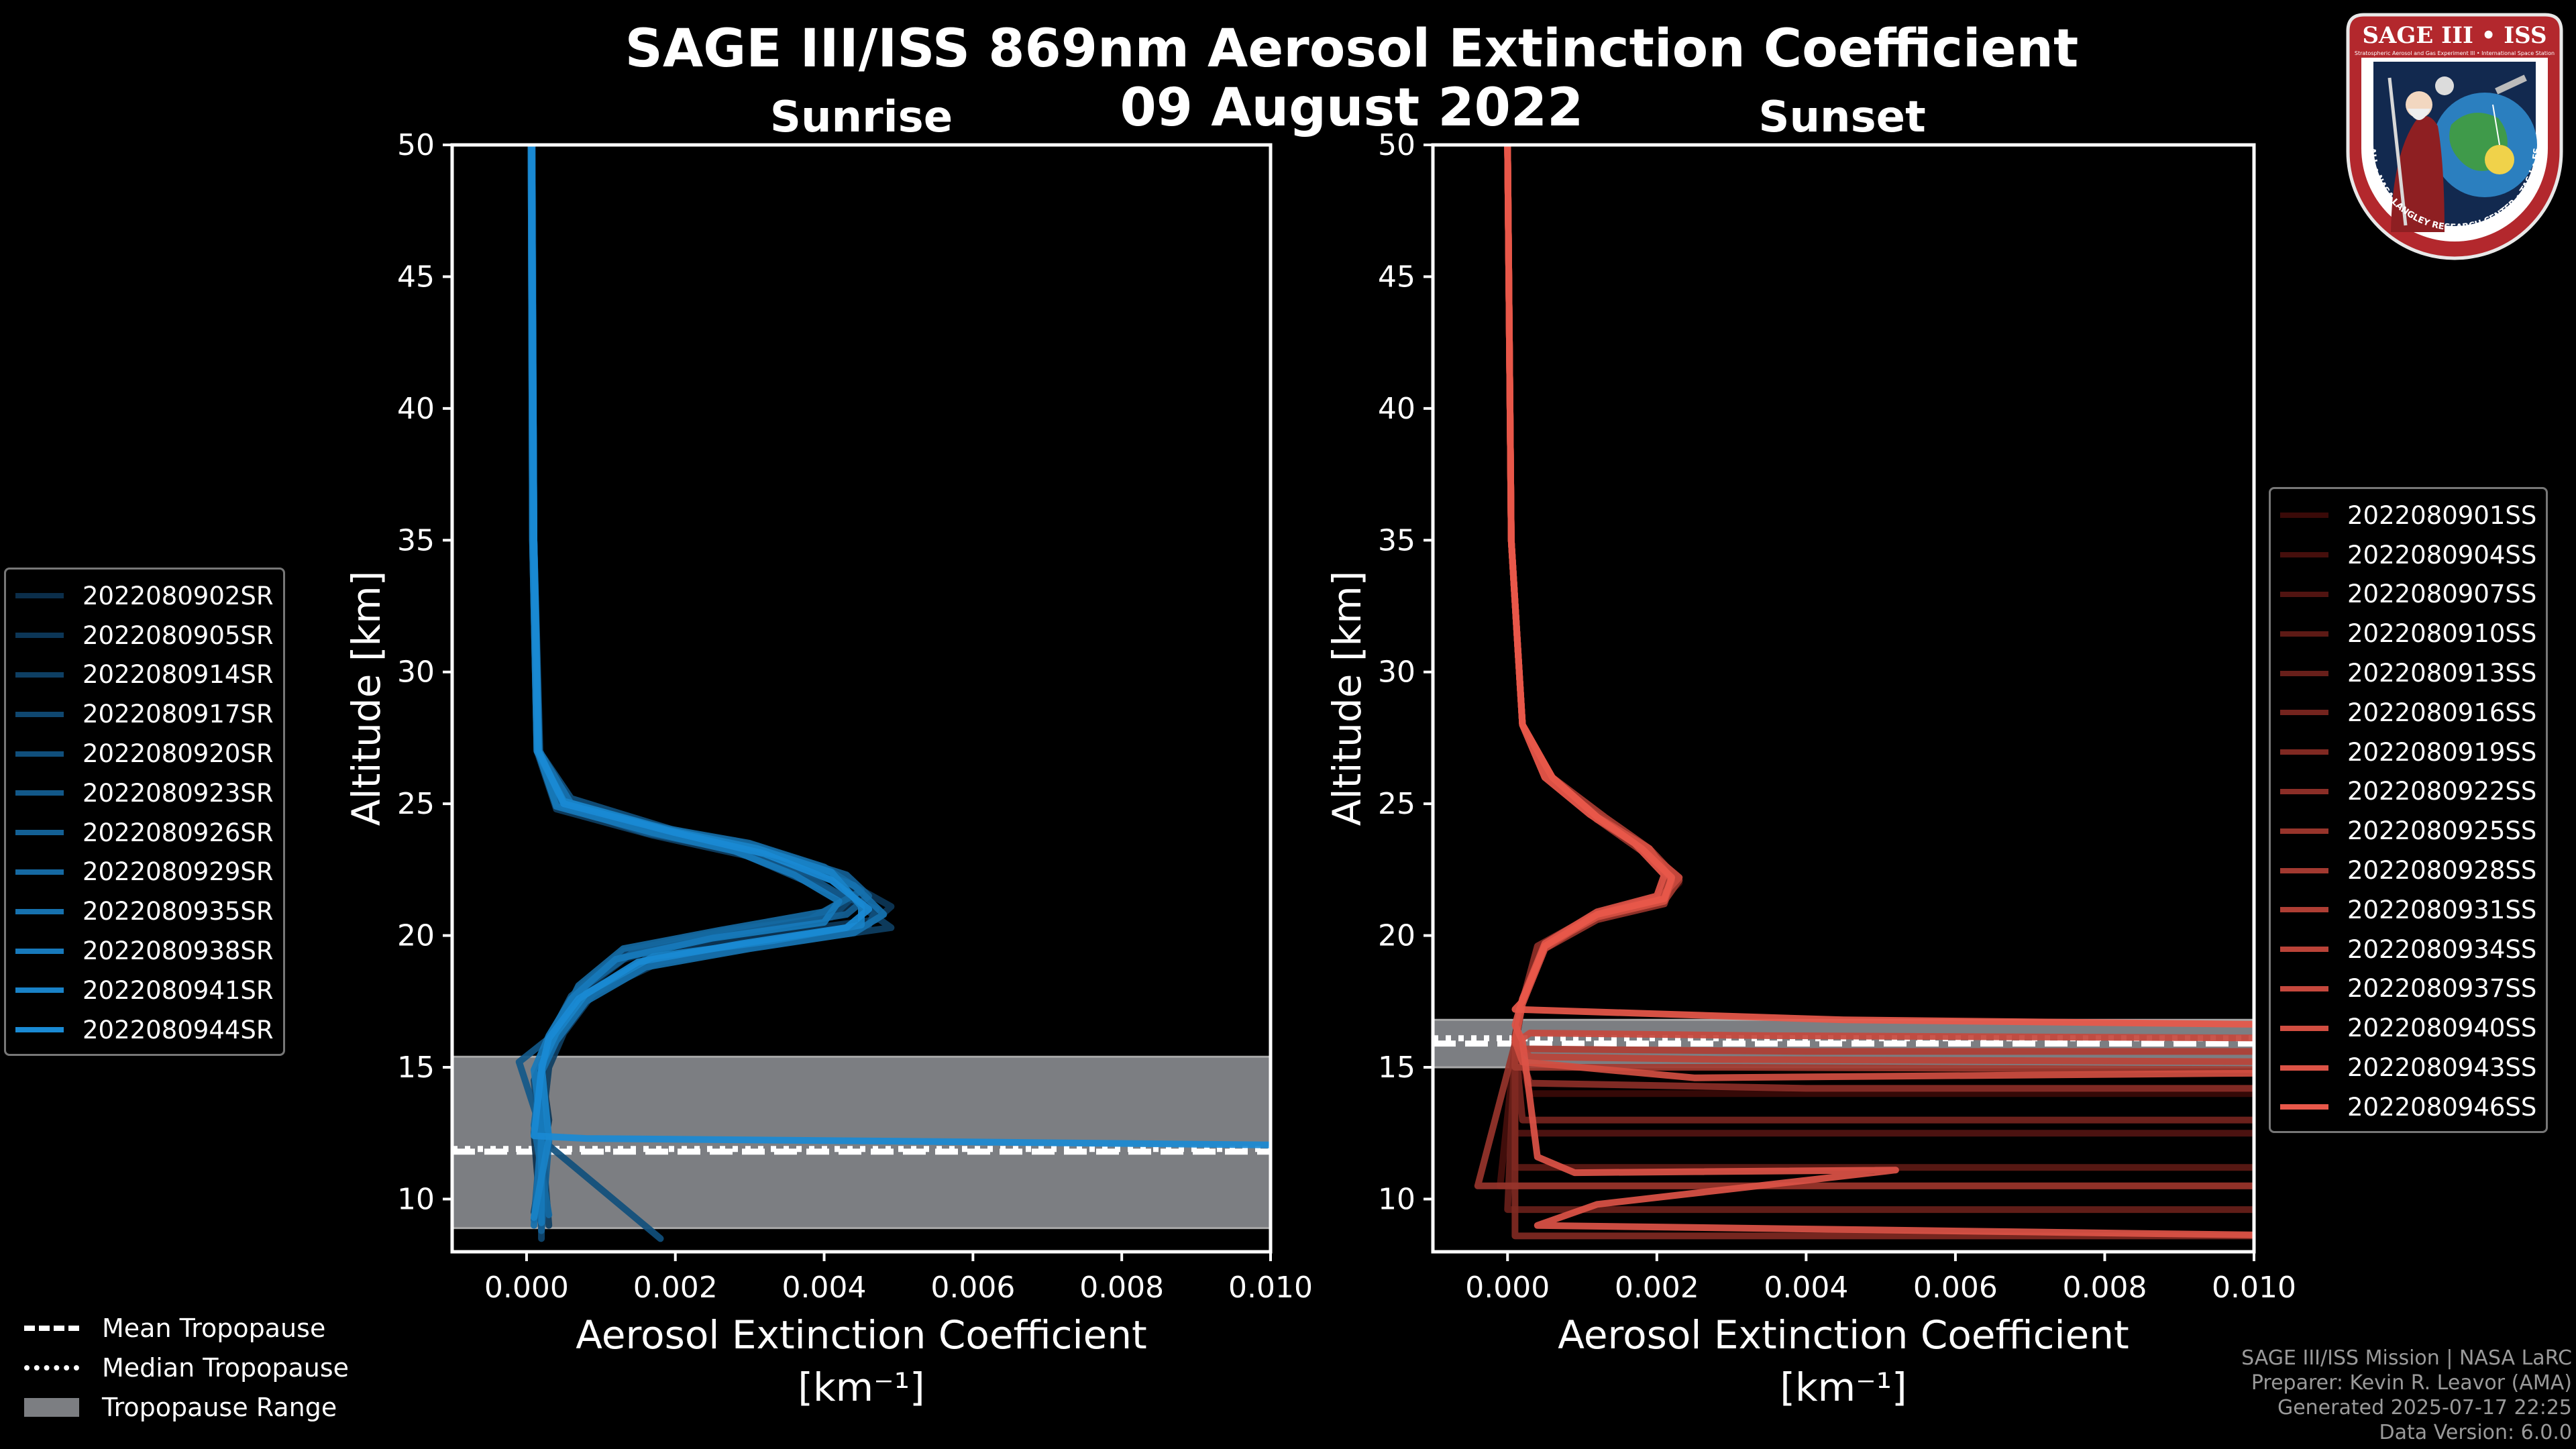  Describe the element at coordinates (2454, 35) in the screenshot. I see `badge-name: SAGE III • ISS` at that location.